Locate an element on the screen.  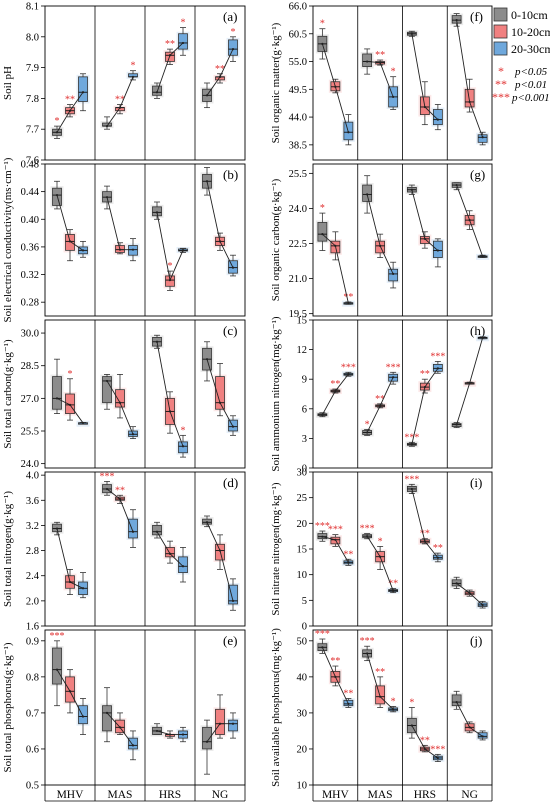
trend-line is located at coordinates (470, 79).